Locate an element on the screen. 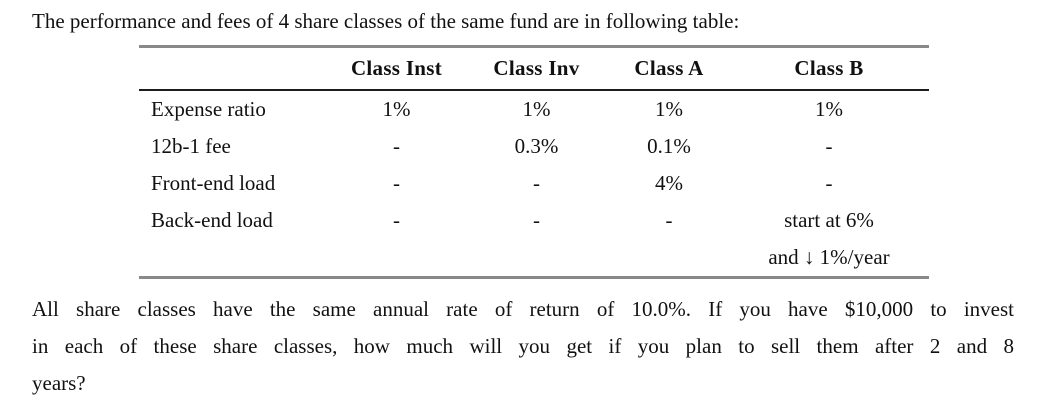  table-cell: and ↓ 1%/year is located at coordinates (829, 257).